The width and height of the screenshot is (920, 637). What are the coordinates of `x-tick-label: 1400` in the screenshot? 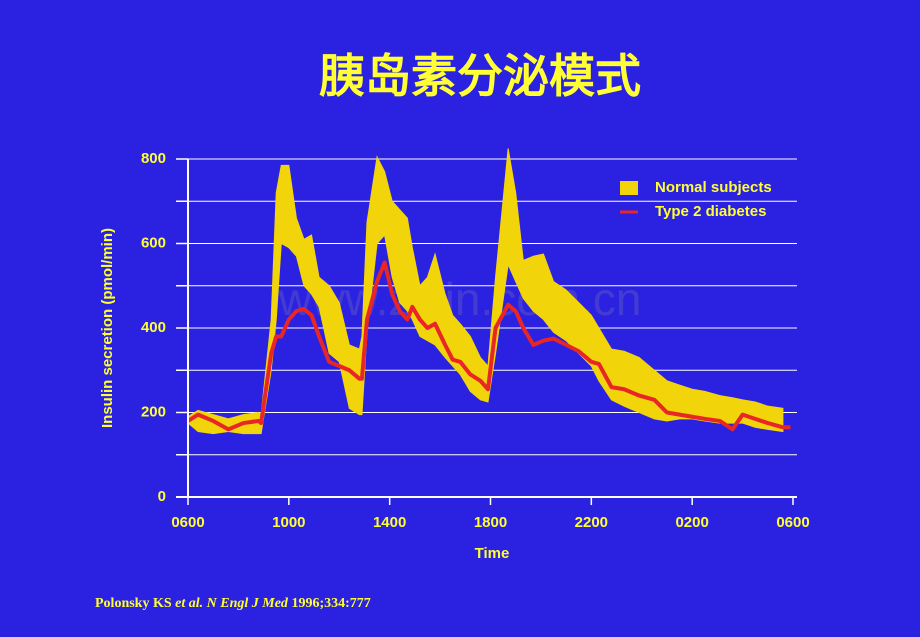 It's located at (389, 522).